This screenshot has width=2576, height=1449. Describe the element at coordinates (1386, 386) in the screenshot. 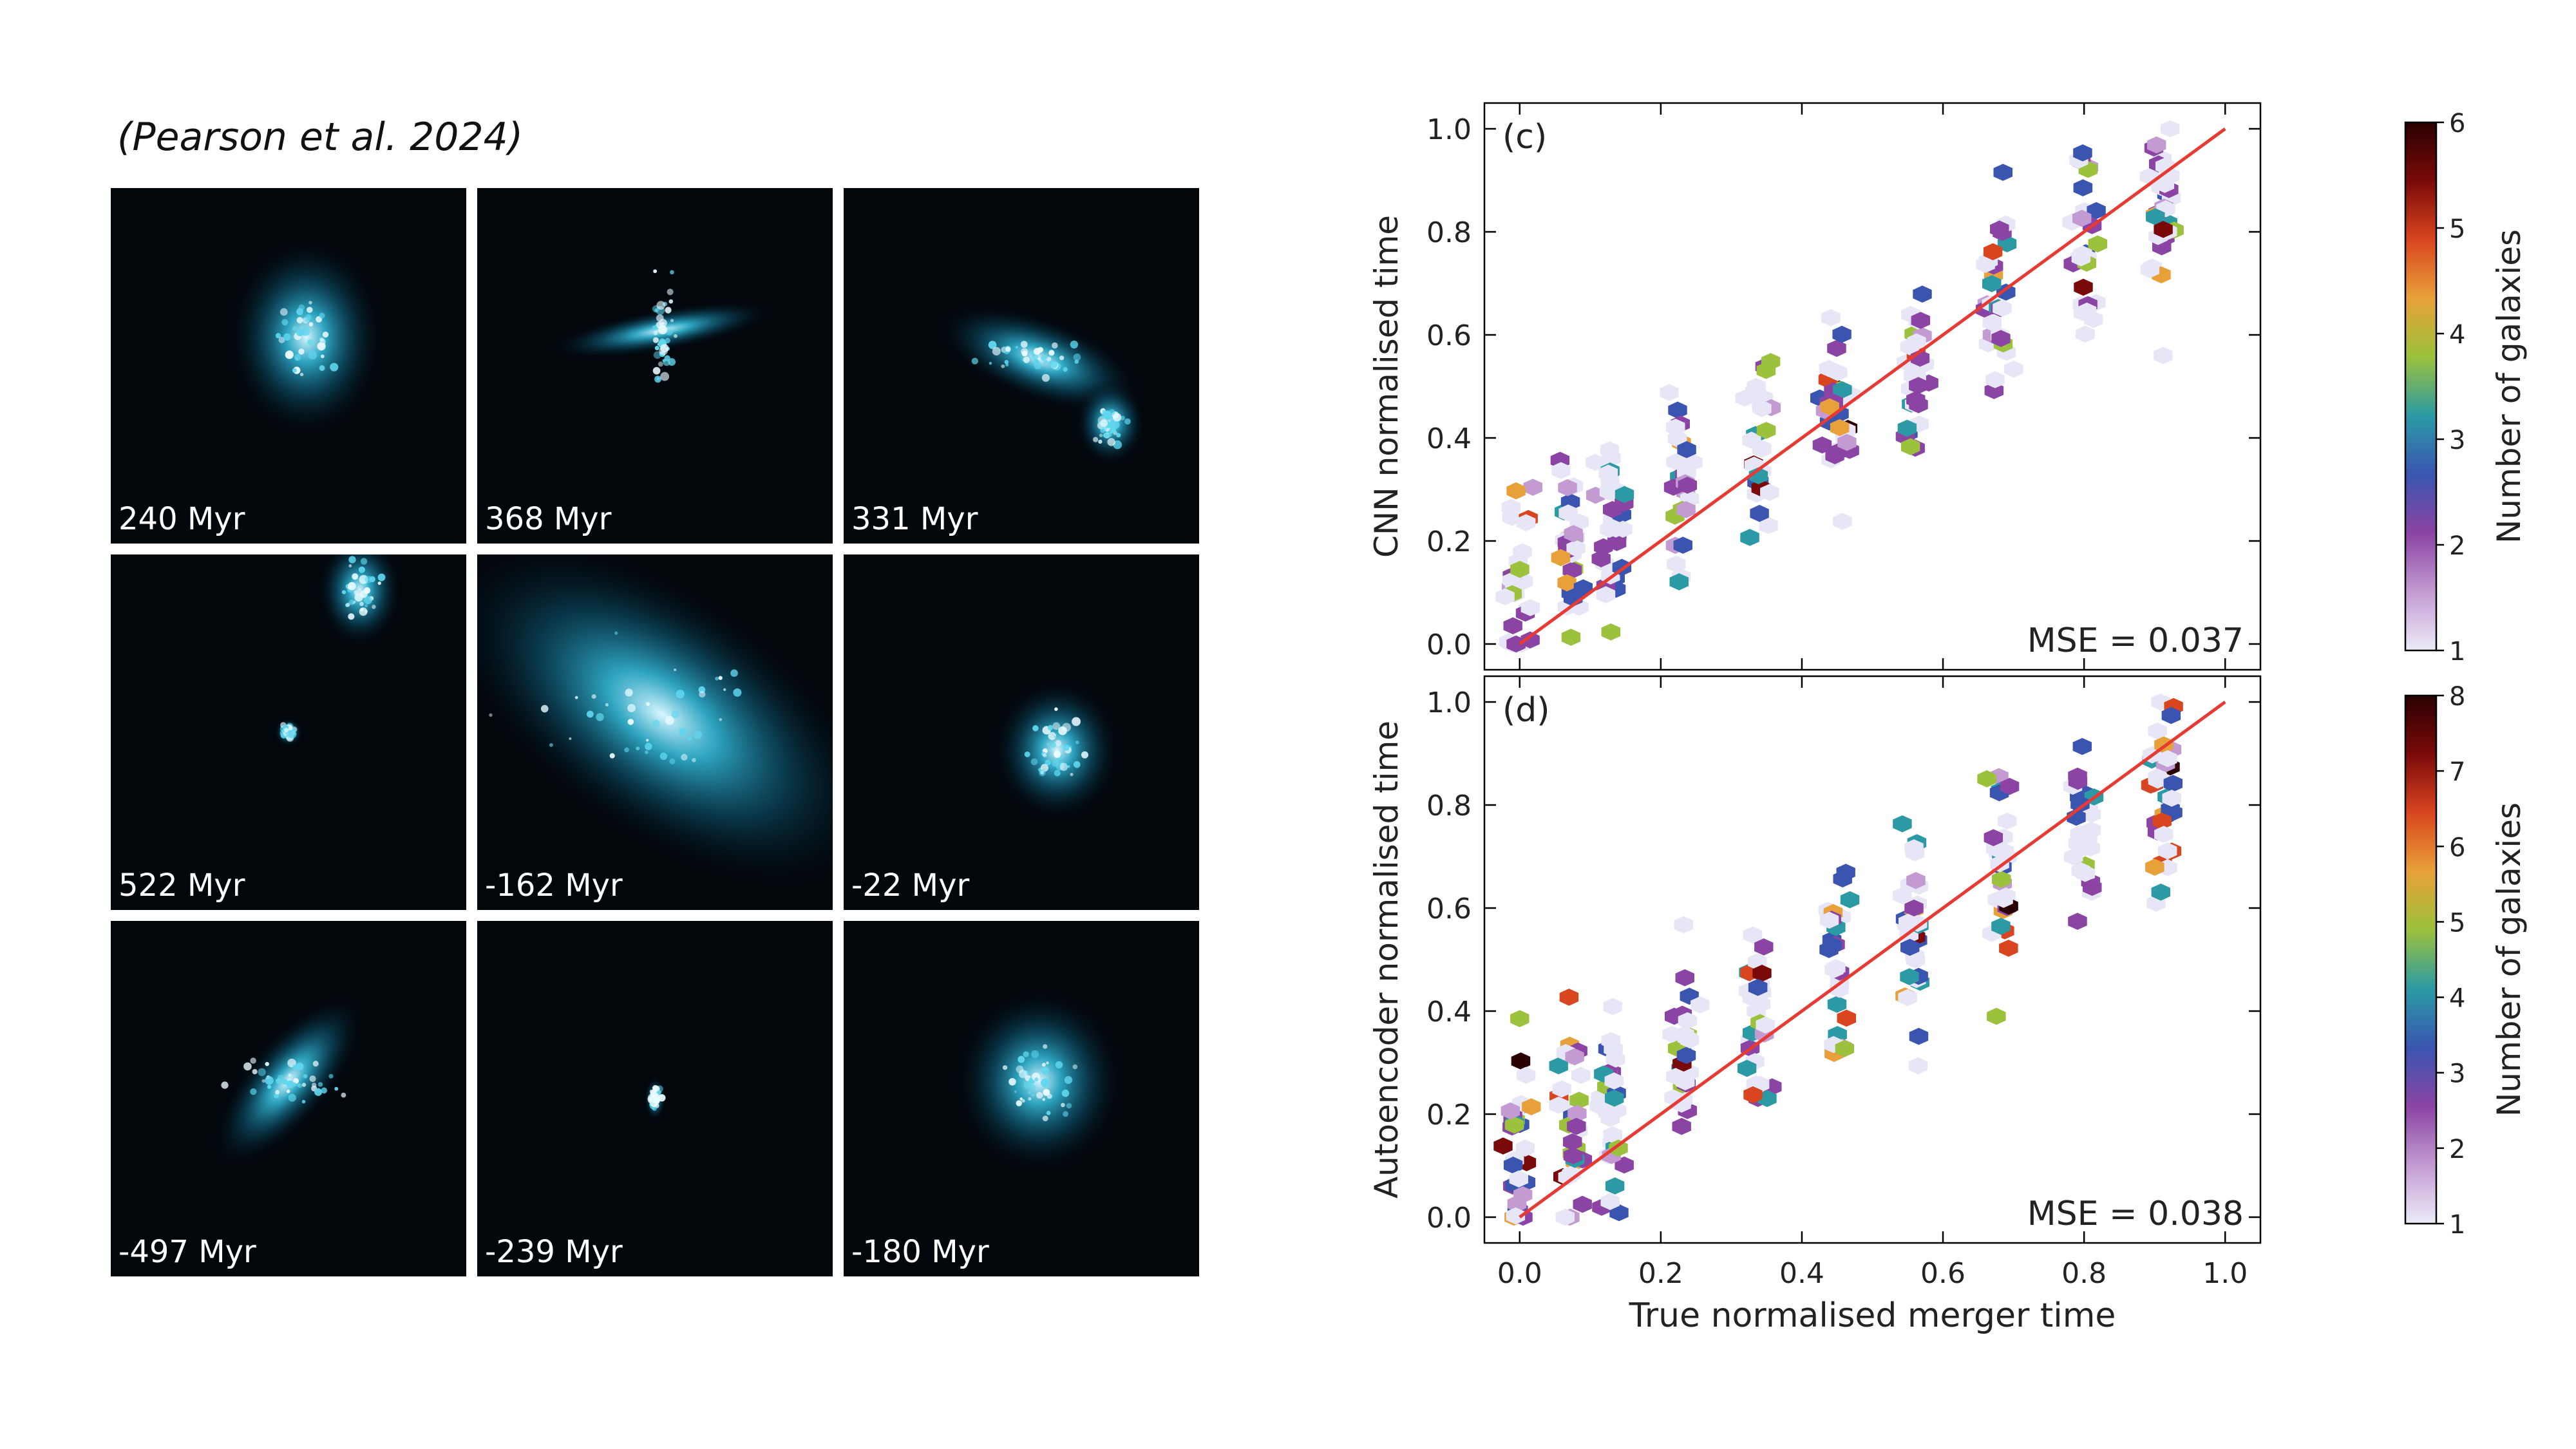

I see `y-axis-label: CNN normalised time` at that location.